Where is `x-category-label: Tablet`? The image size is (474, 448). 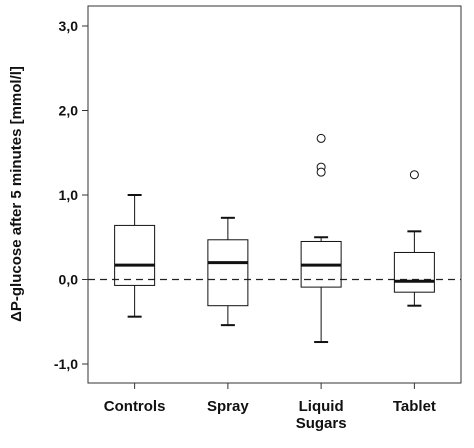
x-category-label: Tablet is located at coordinates (414, 406).